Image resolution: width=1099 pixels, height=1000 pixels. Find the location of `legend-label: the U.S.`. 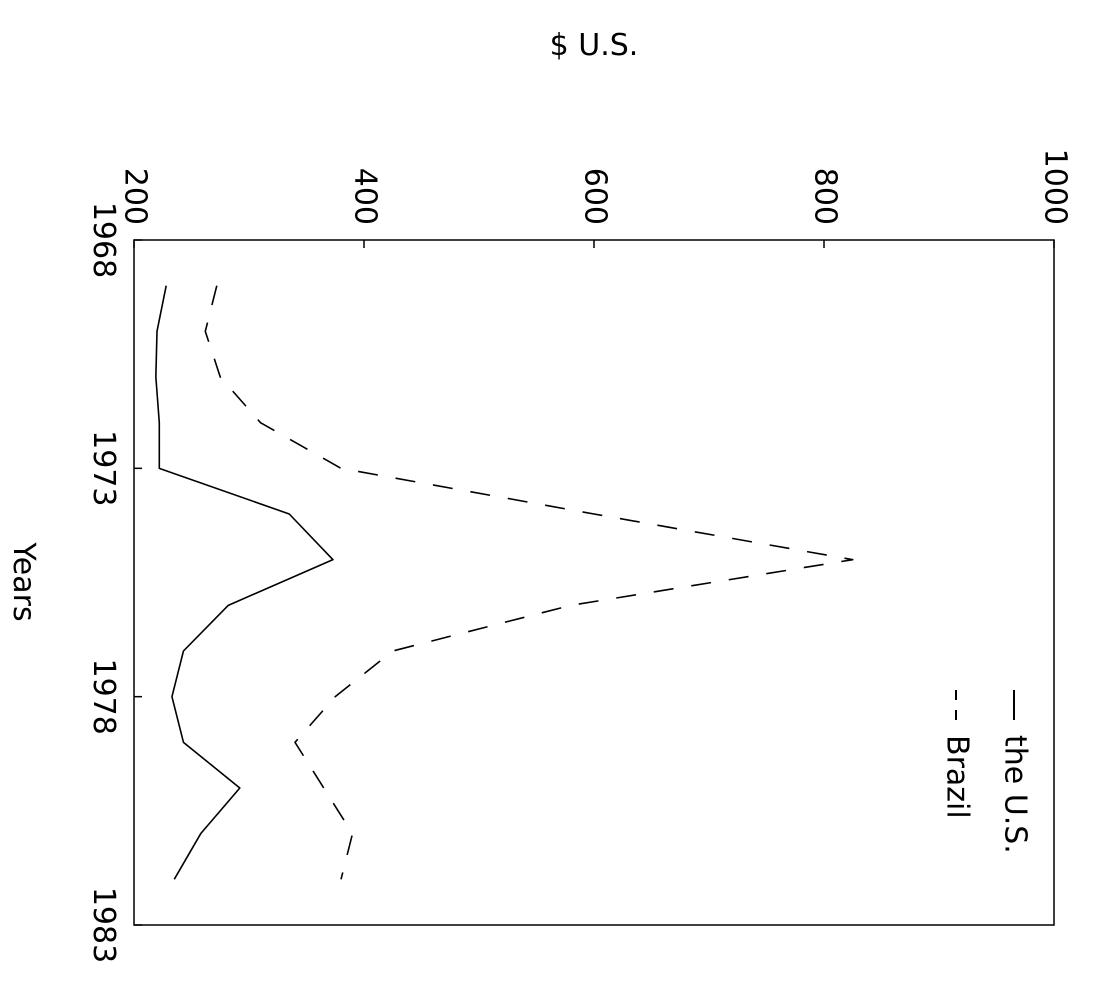

legend-label: the U.S. is located at coordinates (1015, 794).